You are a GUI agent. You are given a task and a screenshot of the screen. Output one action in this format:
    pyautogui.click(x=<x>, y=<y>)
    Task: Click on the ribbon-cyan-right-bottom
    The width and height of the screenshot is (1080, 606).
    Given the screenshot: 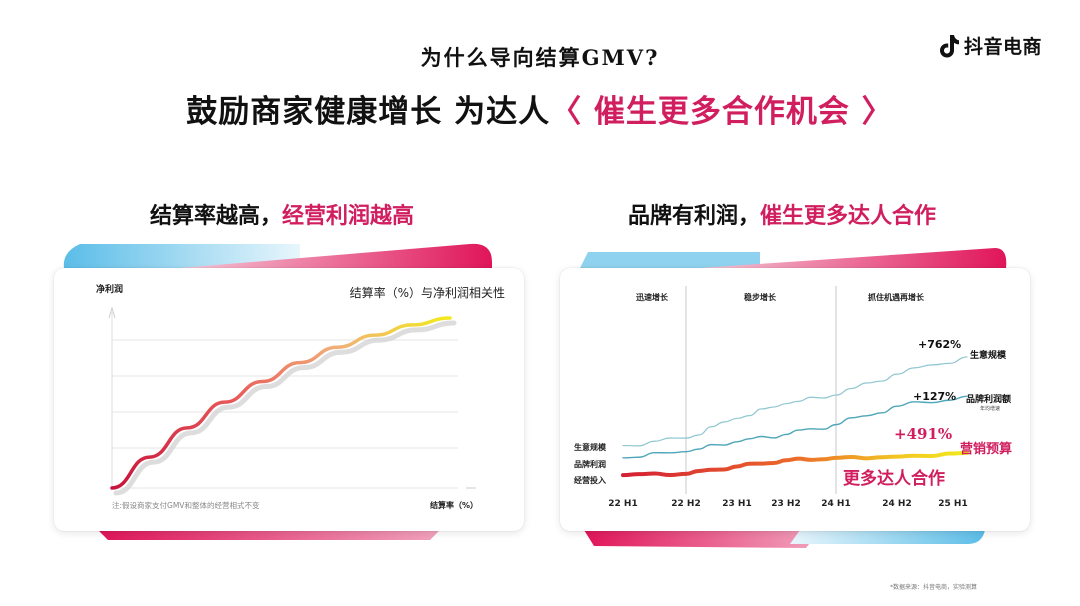 What is the action you would take?
    pyautogui.click(x=887, y=537)
    